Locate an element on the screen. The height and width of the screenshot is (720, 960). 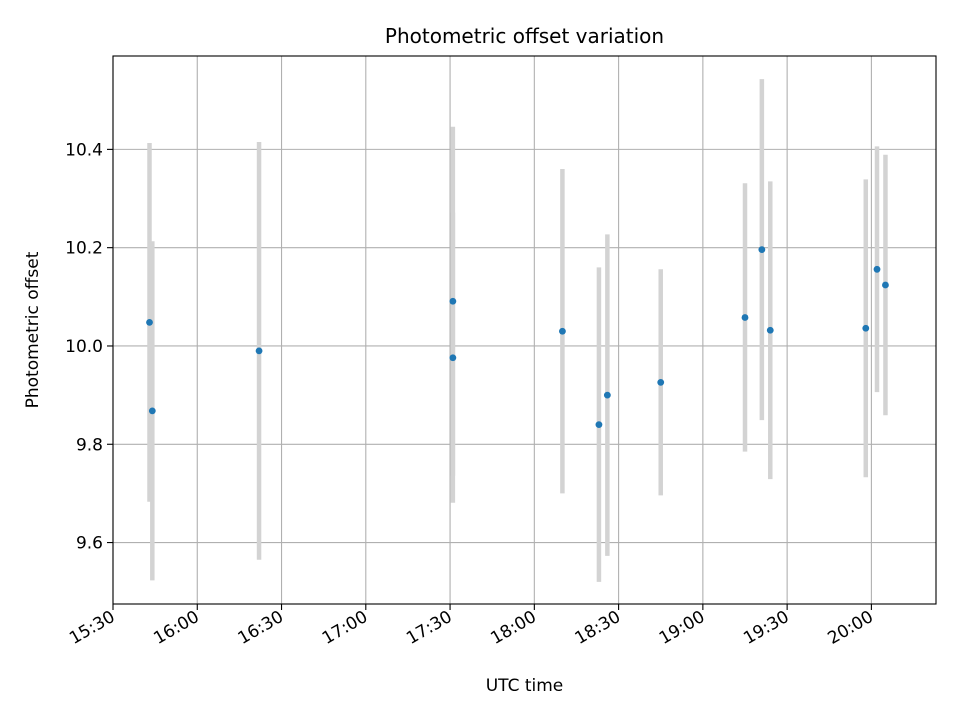
y-axis-label: Photometric offset is located at coordinates (33, 329).